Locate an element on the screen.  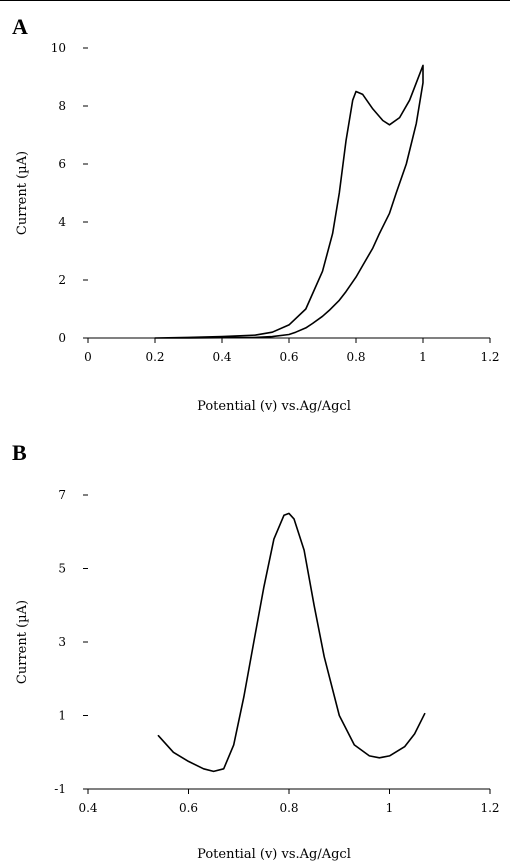
pa-y-tick-label-3: 6 is located at coordinates (62, 164).